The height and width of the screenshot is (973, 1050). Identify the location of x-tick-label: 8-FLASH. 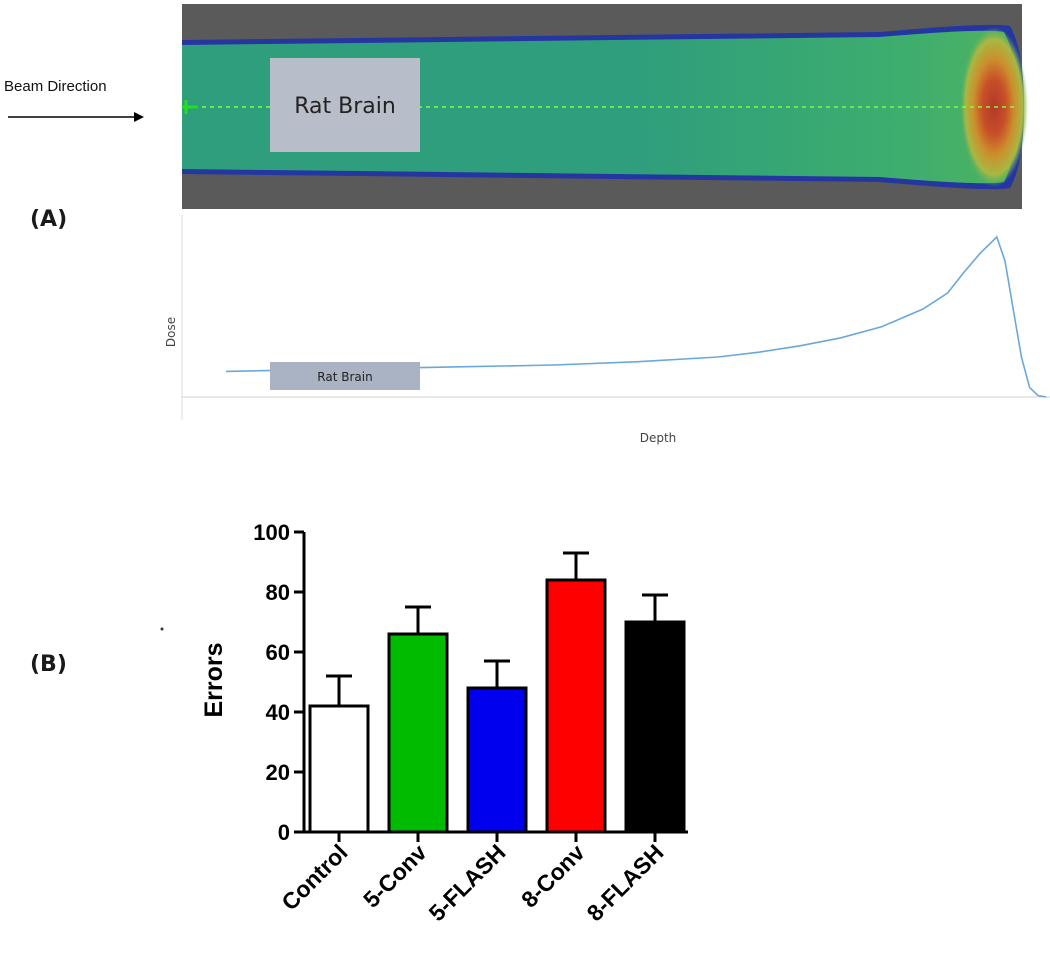
(624, 882).